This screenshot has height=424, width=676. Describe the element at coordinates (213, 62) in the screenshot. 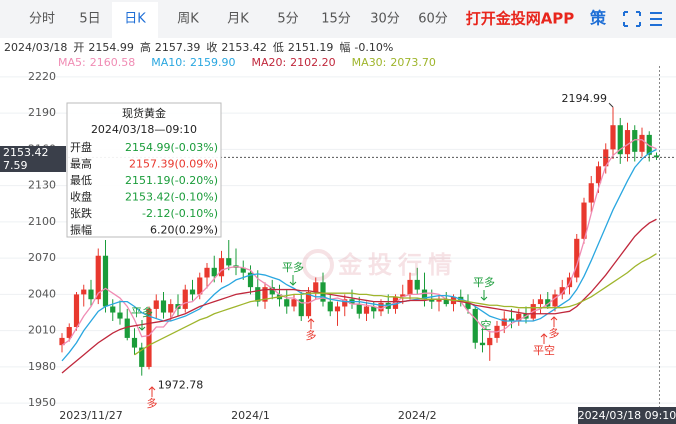

I see `legend-value: 2159.90` at that location.